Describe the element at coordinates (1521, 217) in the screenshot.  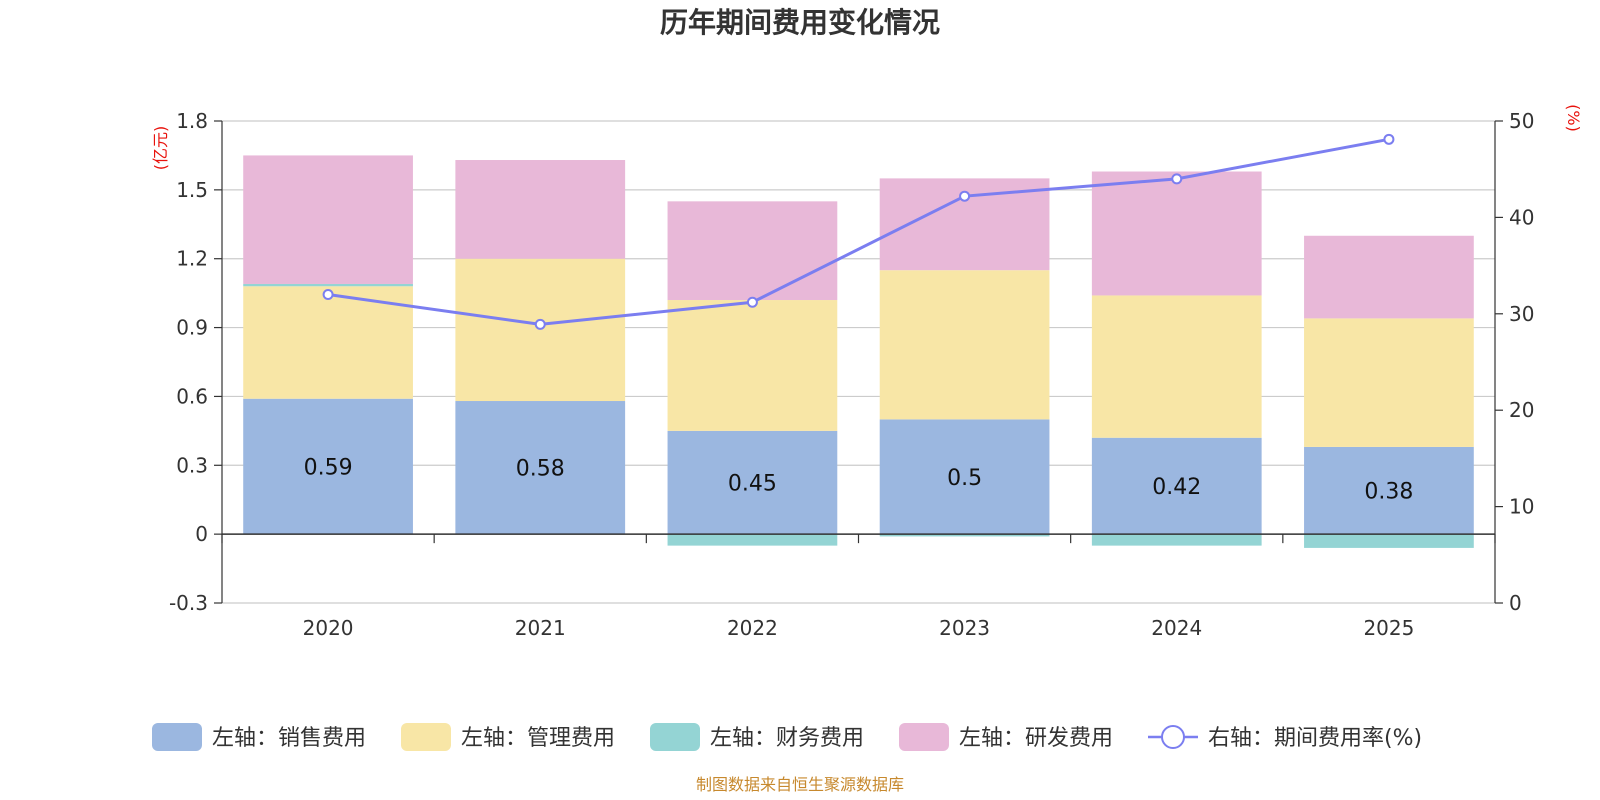
I see `right-tick-label: 40` at that location.